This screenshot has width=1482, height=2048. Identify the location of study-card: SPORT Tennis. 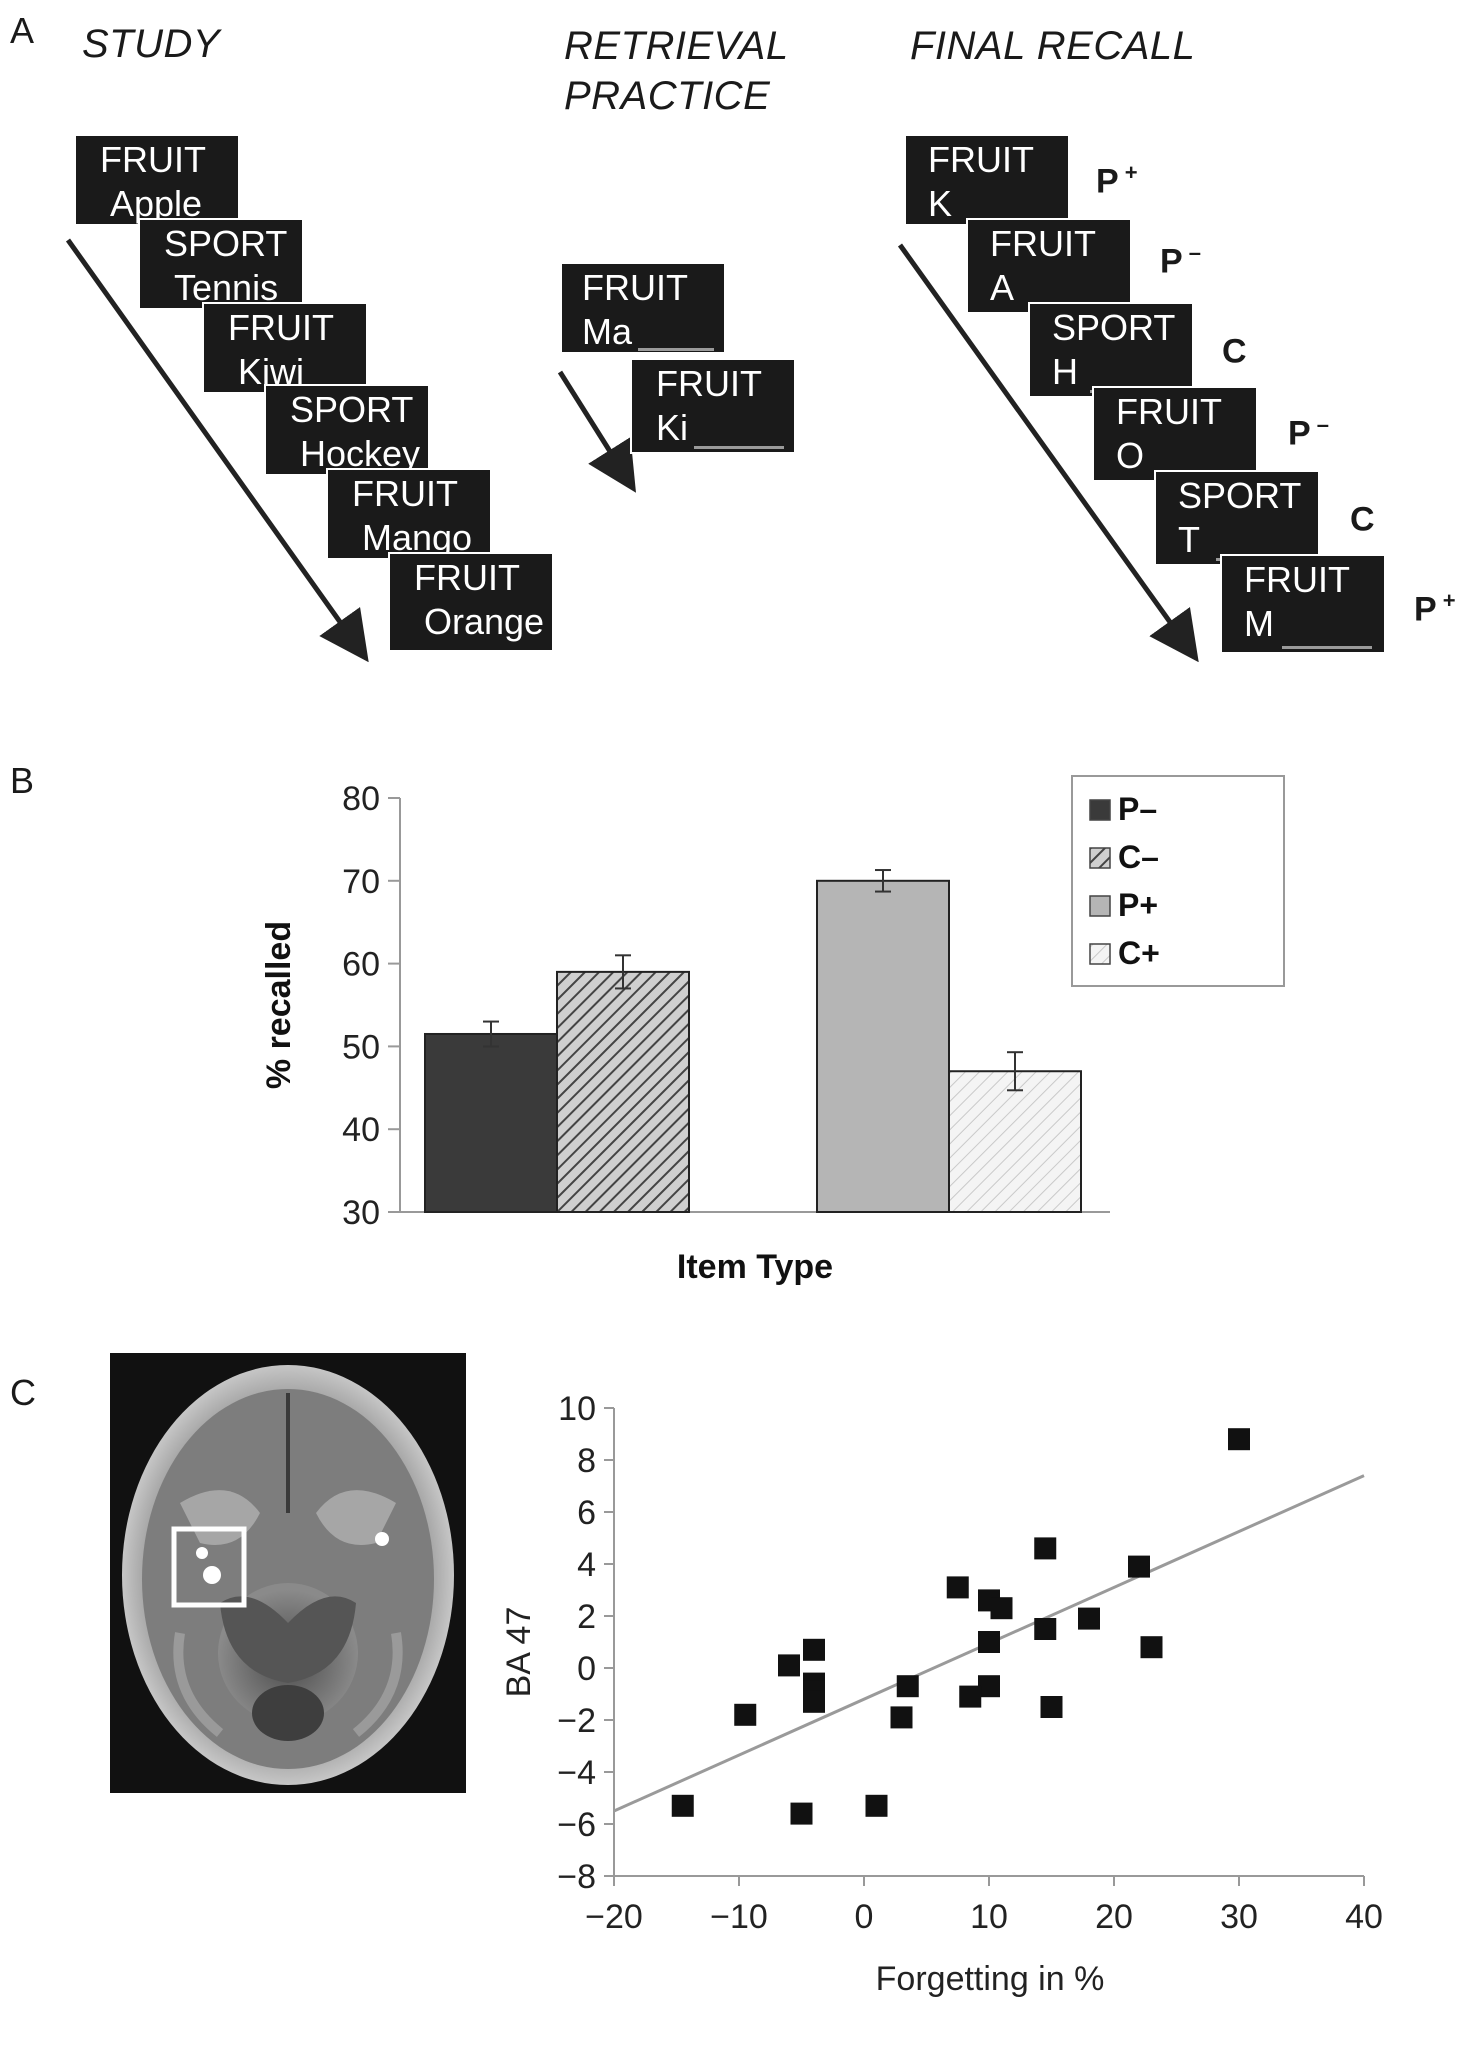
(221, 264).